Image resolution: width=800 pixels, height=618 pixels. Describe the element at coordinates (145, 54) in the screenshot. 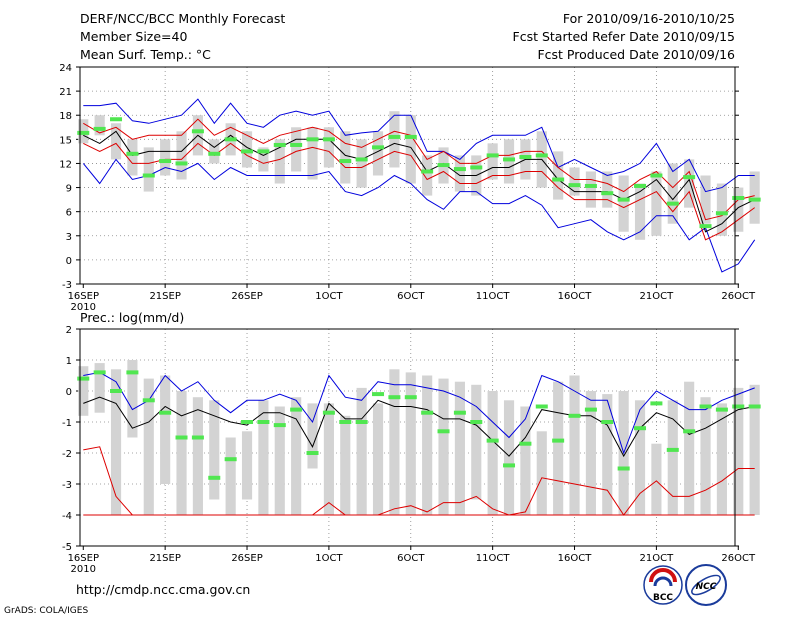

I see `variable-label: Mean Surf. Temp.: °C` at that location.